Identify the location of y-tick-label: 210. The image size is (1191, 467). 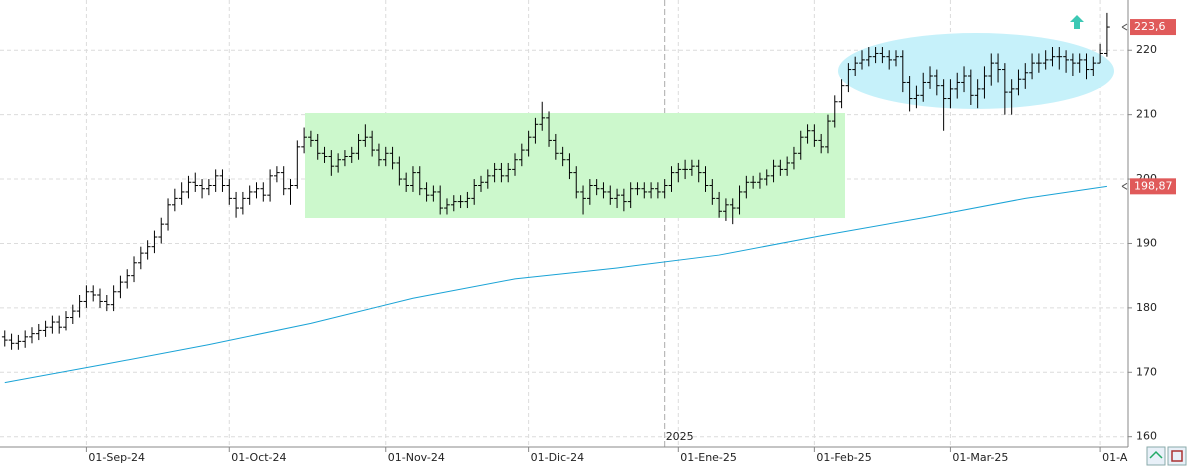
(1146, 114).